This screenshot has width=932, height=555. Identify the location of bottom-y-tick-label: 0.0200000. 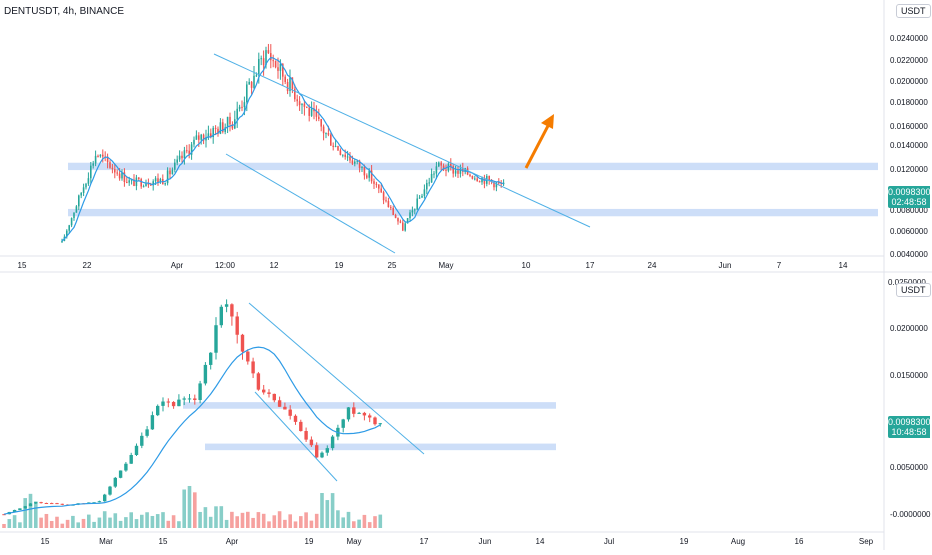
(909, 328).